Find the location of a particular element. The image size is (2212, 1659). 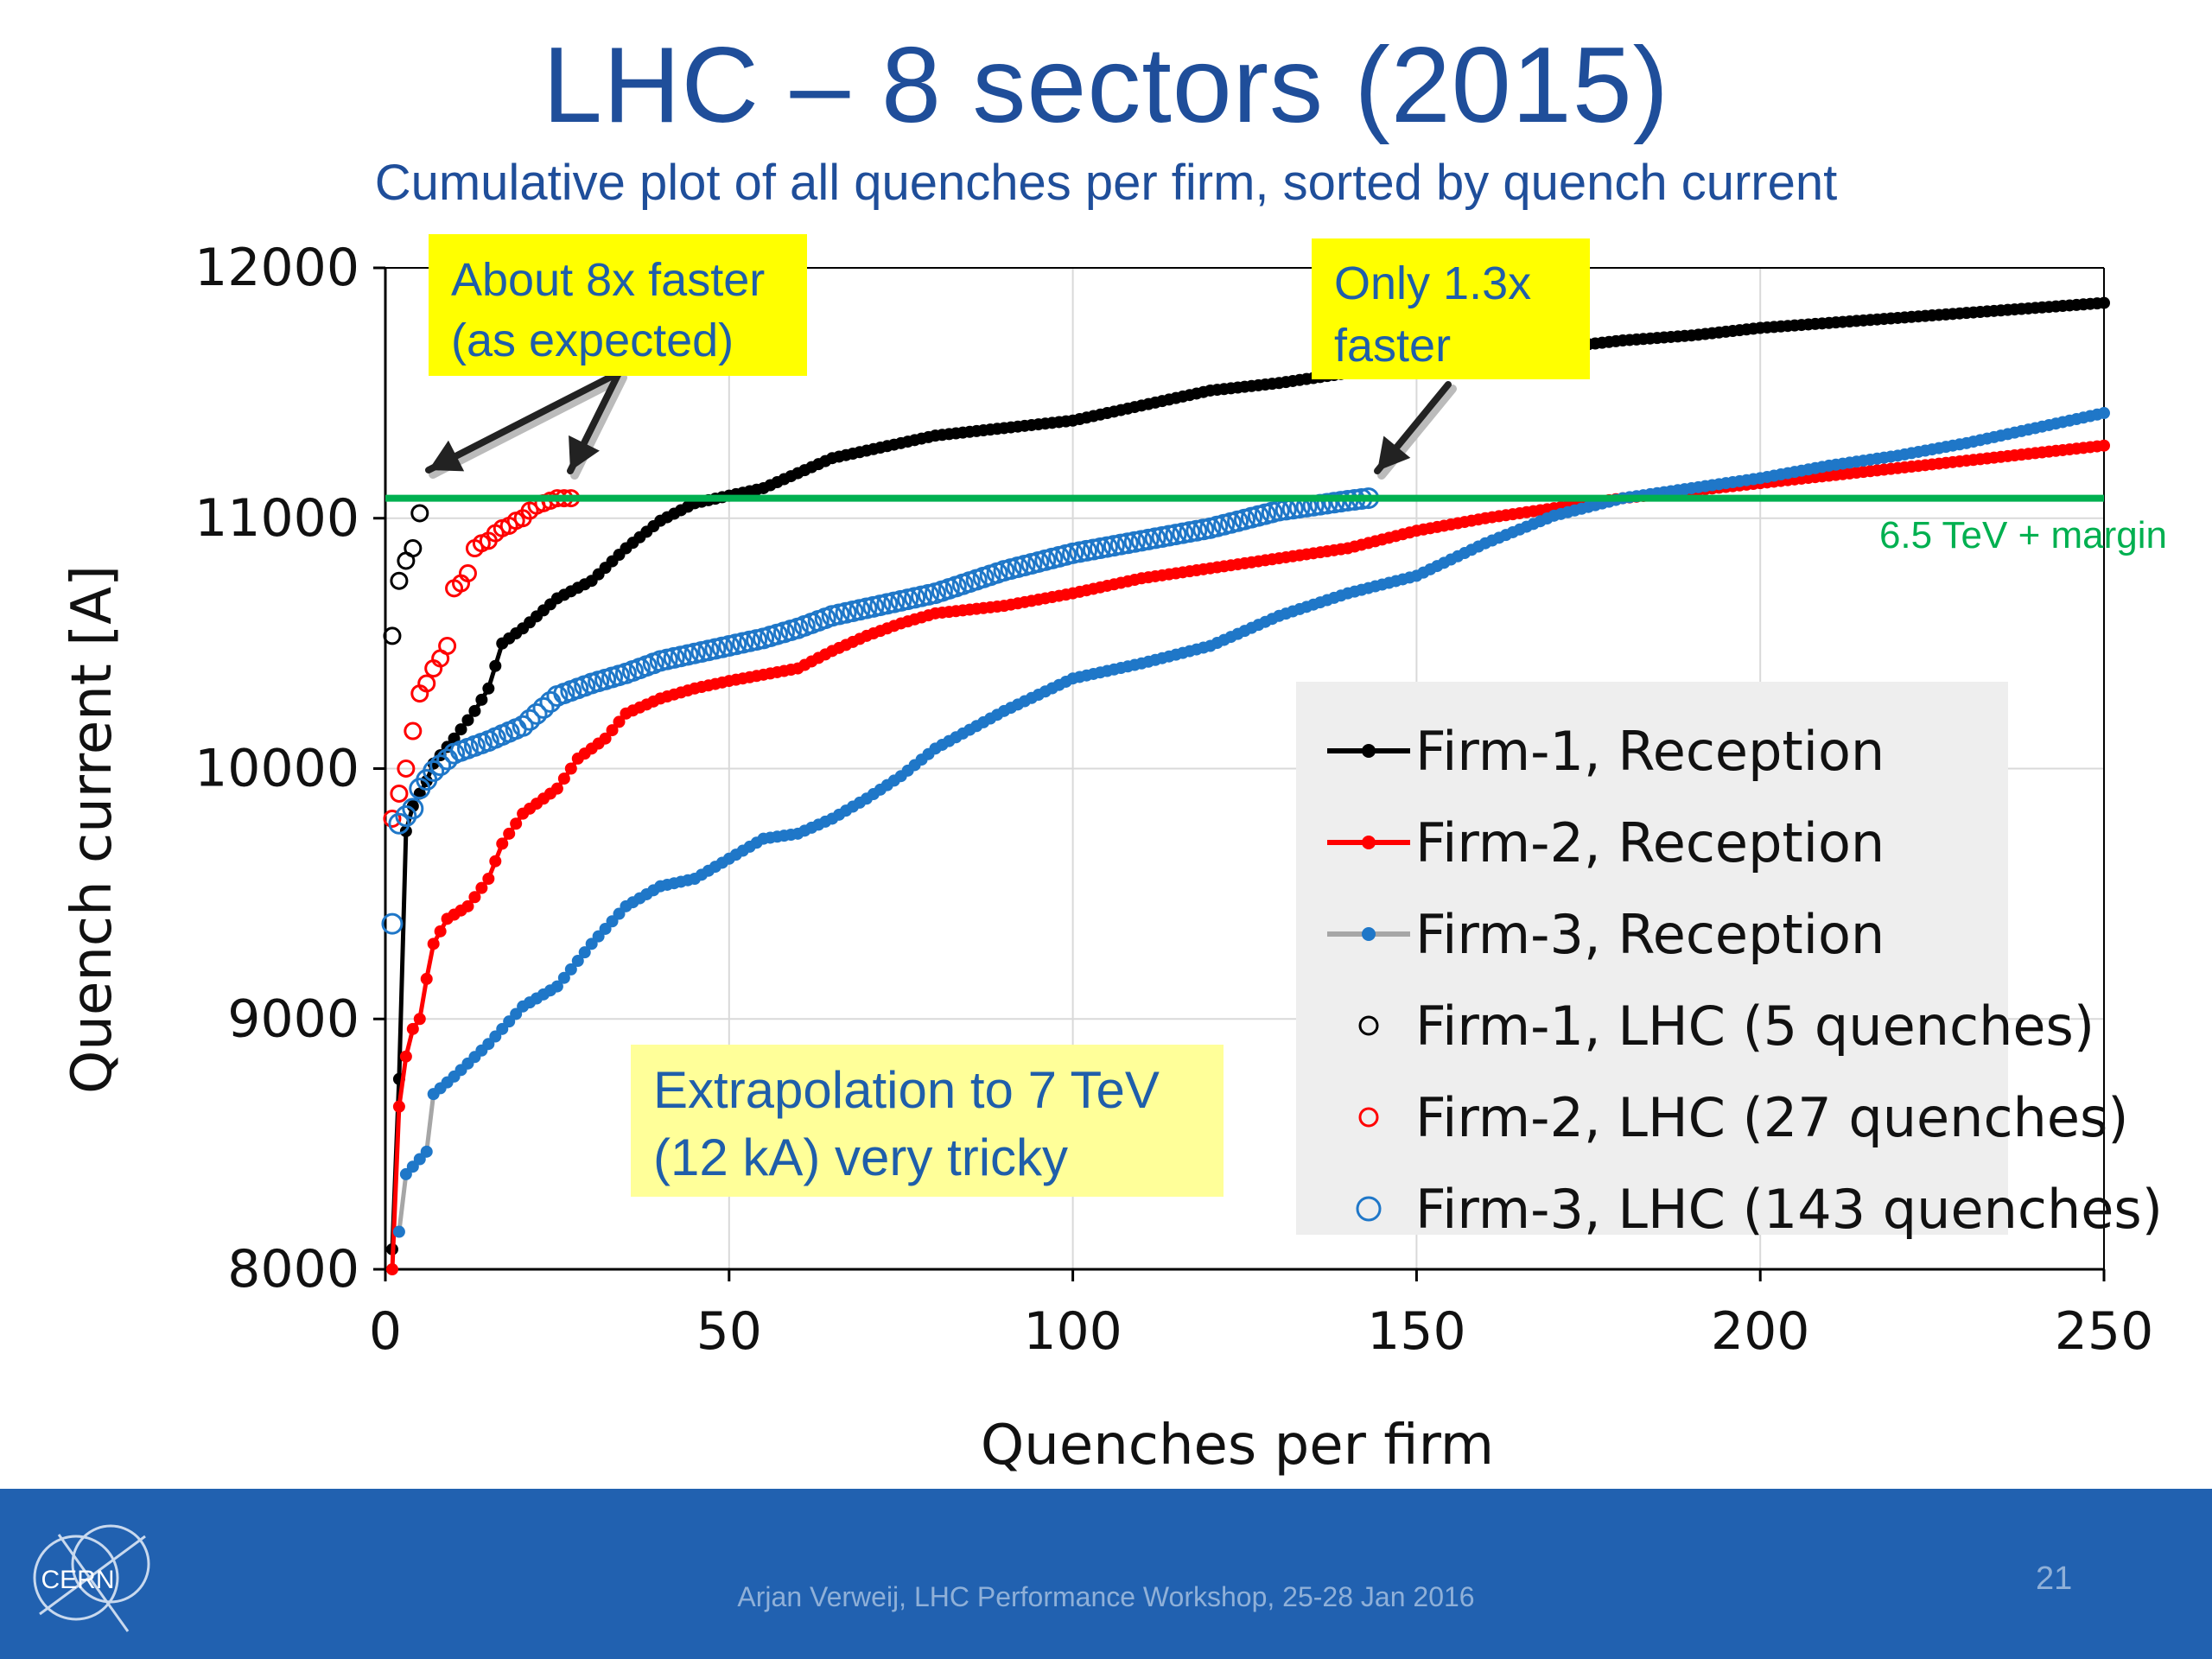

svg-text: CERN is located at coordinates (77, 1580).